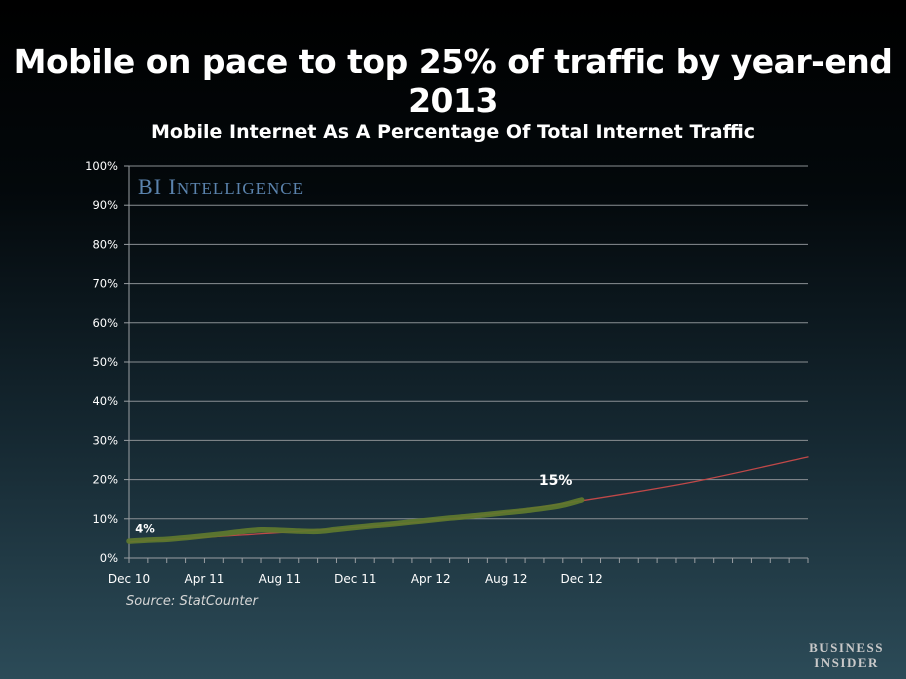  I want to click on x-tick-label: Apr 11, so click(205, 579).